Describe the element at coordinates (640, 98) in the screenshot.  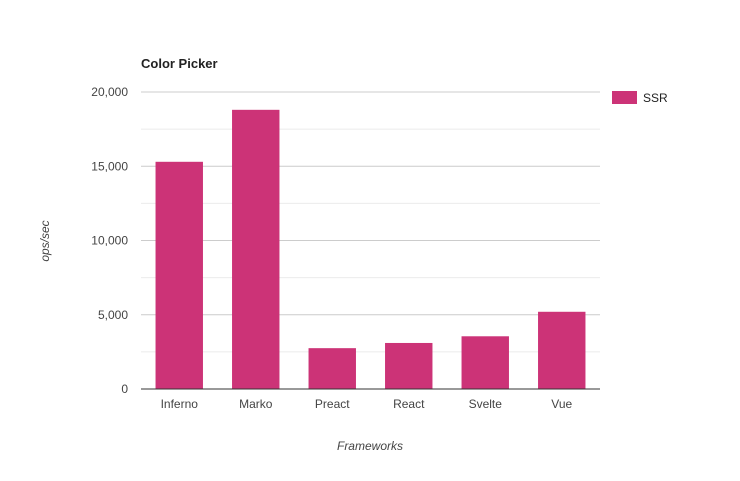
I see `legend: SSR` at that location.